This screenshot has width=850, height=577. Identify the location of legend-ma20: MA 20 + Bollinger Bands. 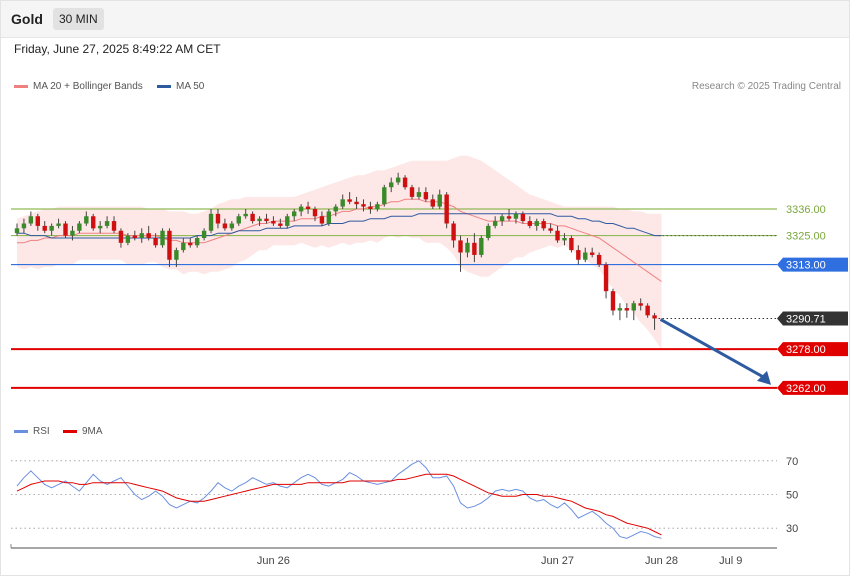
(78, 86).